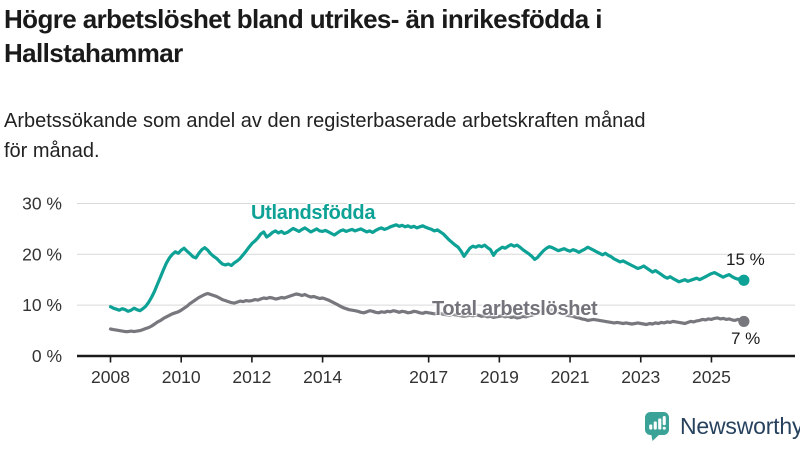  Describe the element at coordinates (42, 254) in the screenshot. I see `y-tick-label: 20 %` at that location.